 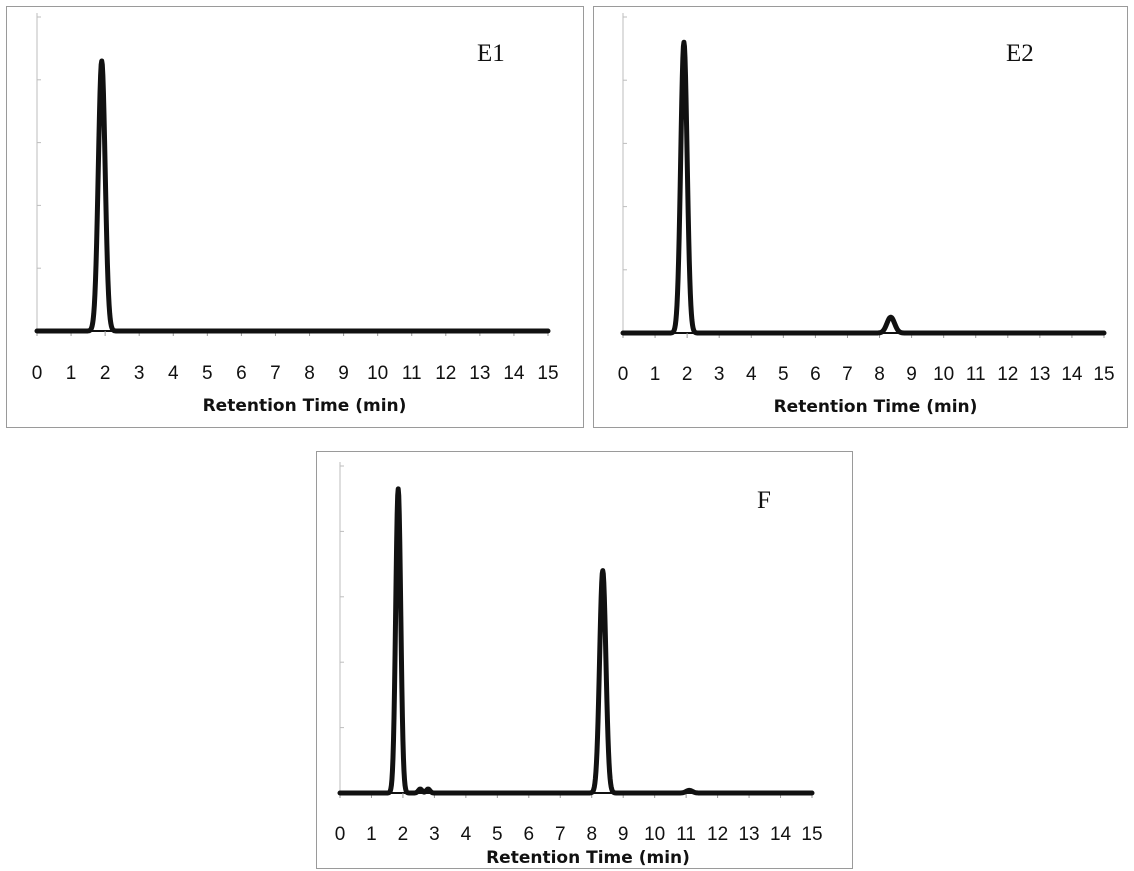 What do you see at coordinates (764, 500) in the screenshot?
I see `panel-title: F` at bounding box center [764, 500].